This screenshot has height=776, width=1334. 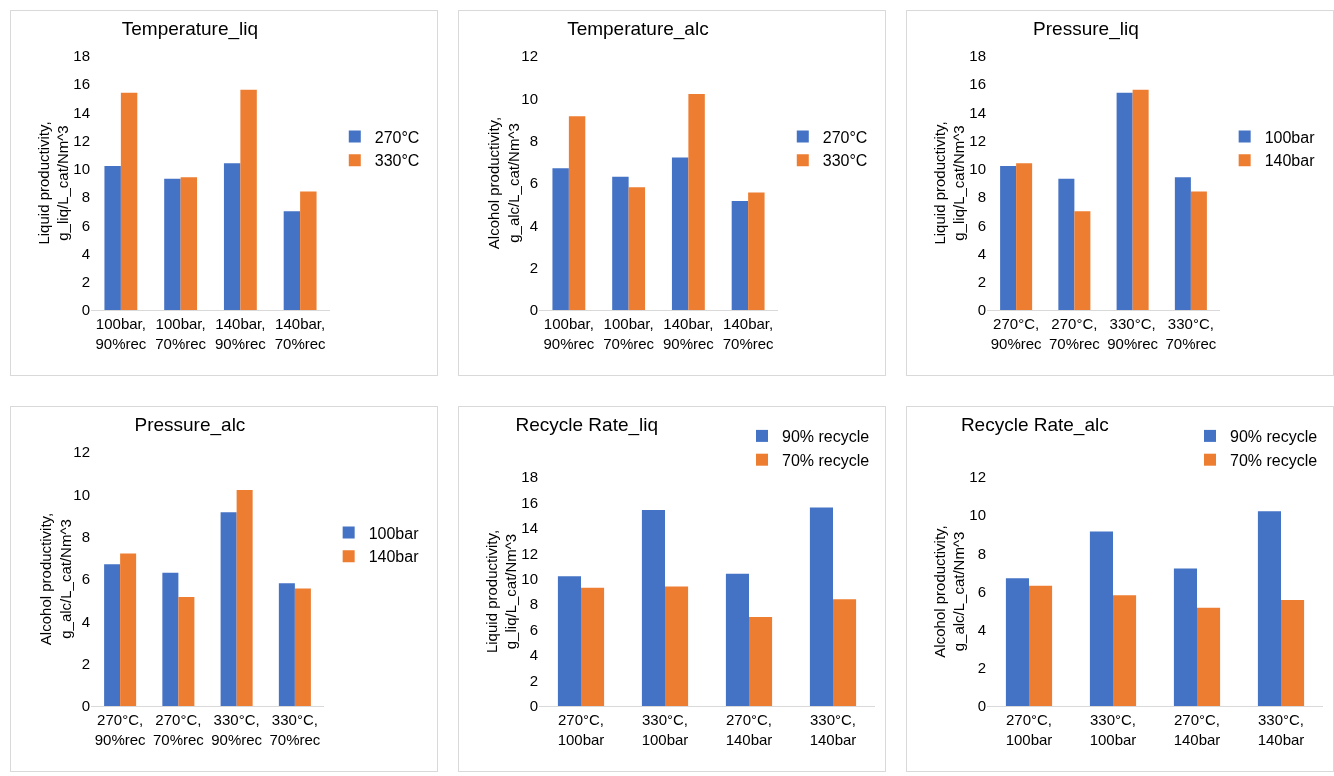 What do you see at coordinates (665, 729) in the screenshot?
I see `x-tick-label: 330°C, 100bar` at bounding box center [665, 729].